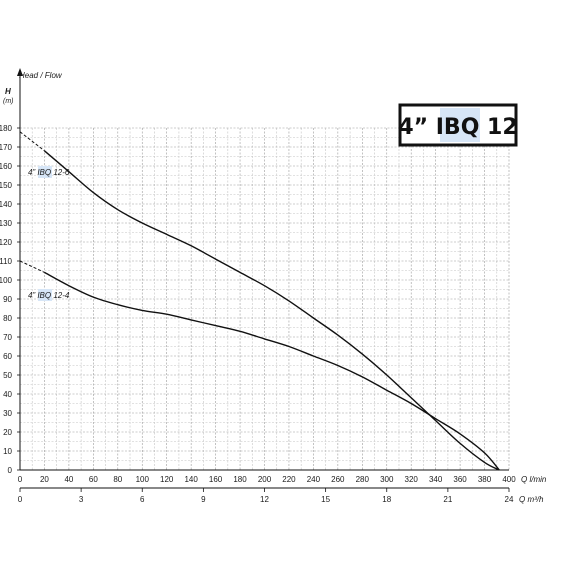  I want to click on x-tick-label: 20, so click(44, 479).